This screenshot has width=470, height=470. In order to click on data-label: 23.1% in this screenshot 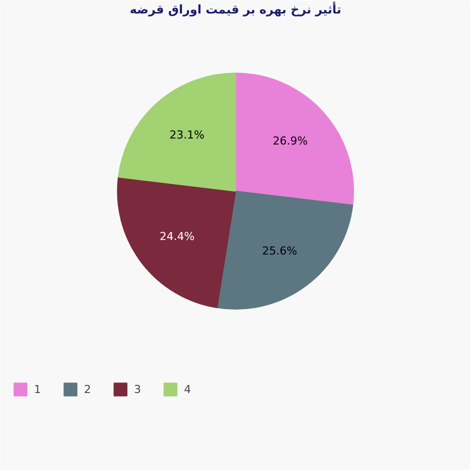, I will do `click(186, 135)`.